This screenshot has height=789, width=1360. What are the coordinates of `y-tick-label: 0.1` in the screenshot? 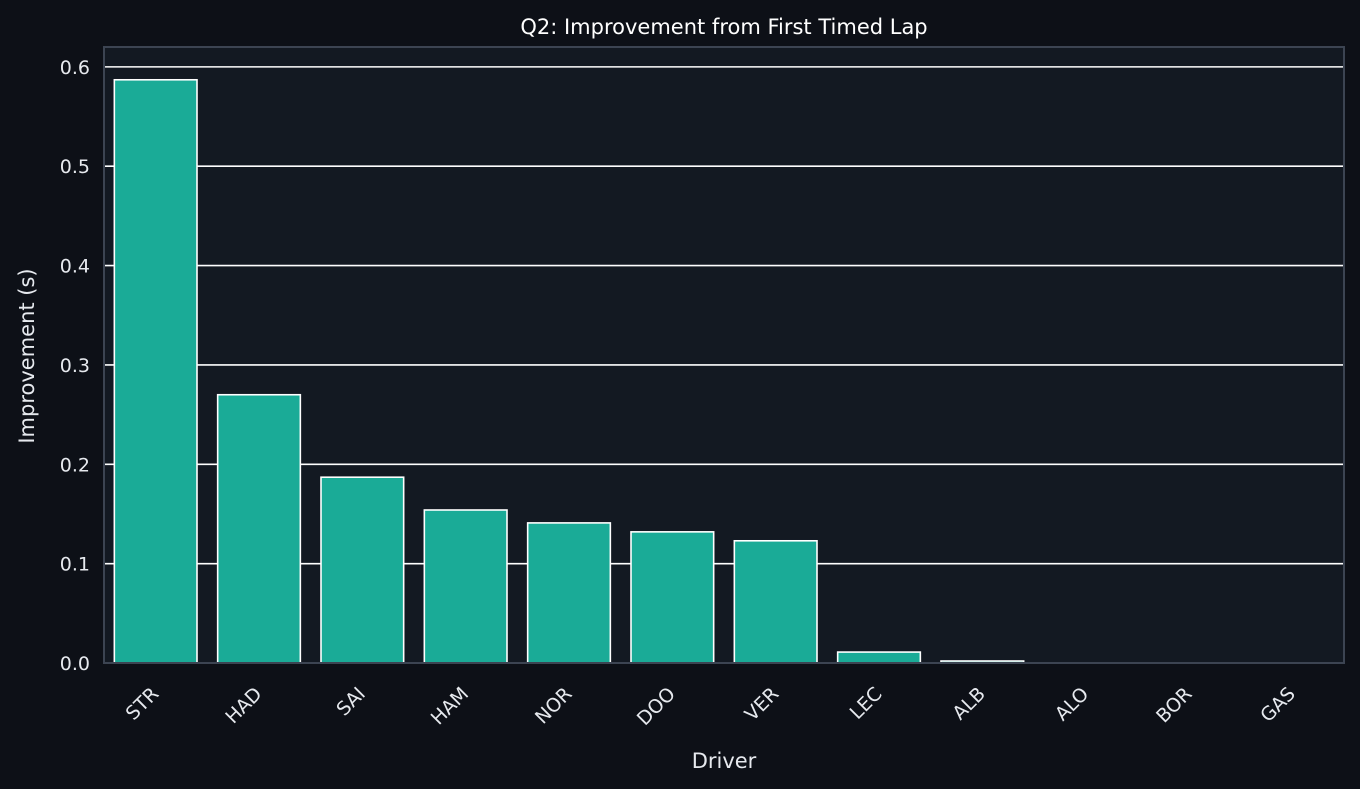 It's located at (75, 565).